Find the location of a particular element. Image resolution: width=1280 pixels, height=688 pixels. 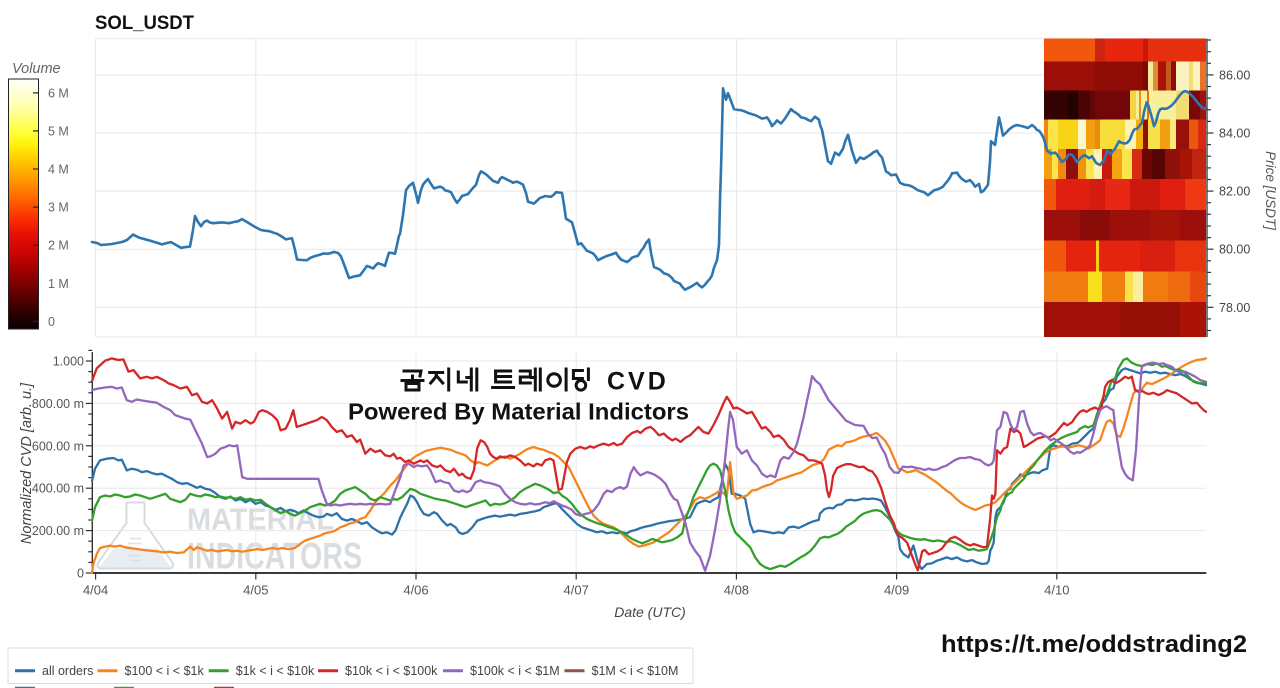

svg-text: 2 M is located at coordinates (58, 246).